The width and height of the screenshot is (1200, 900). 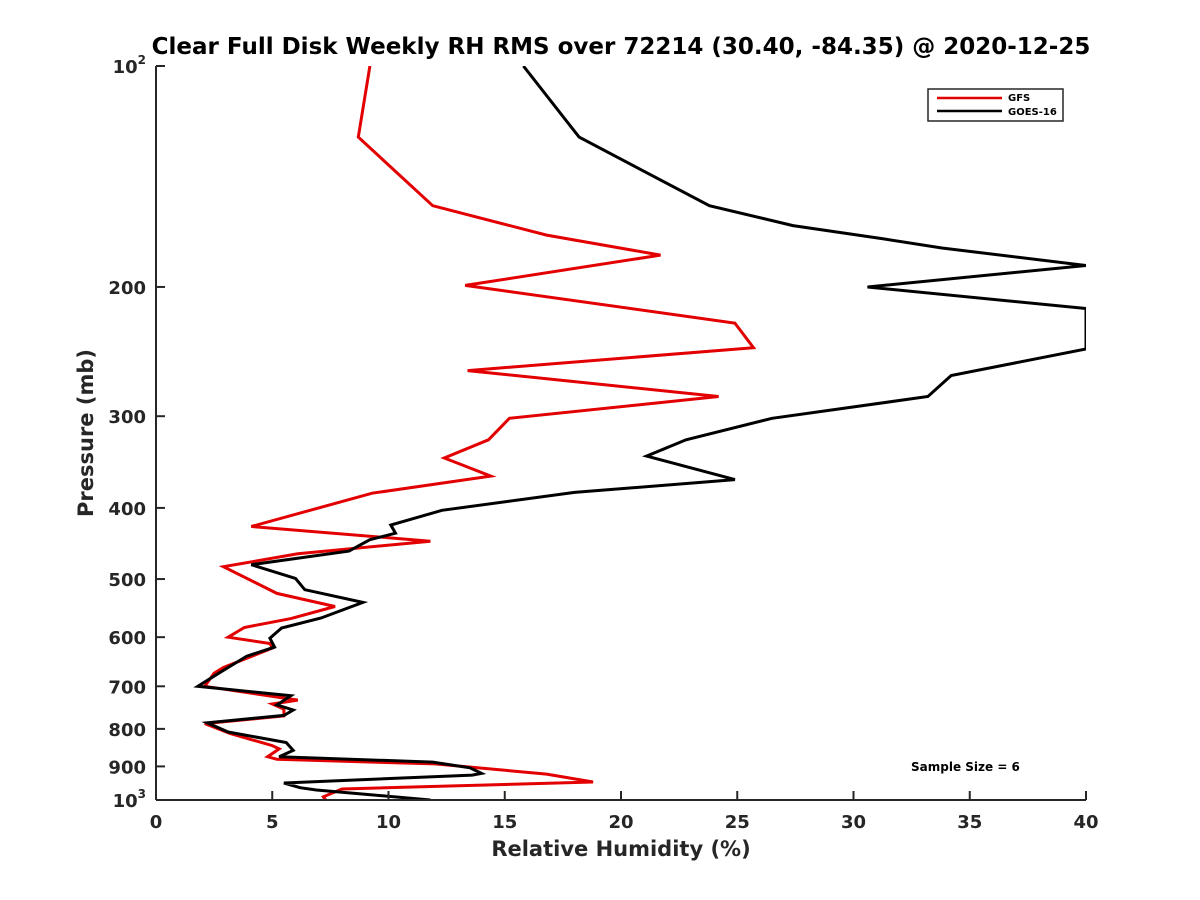 I want to click on x-tick-label: 30, so click(x=853, y=822).